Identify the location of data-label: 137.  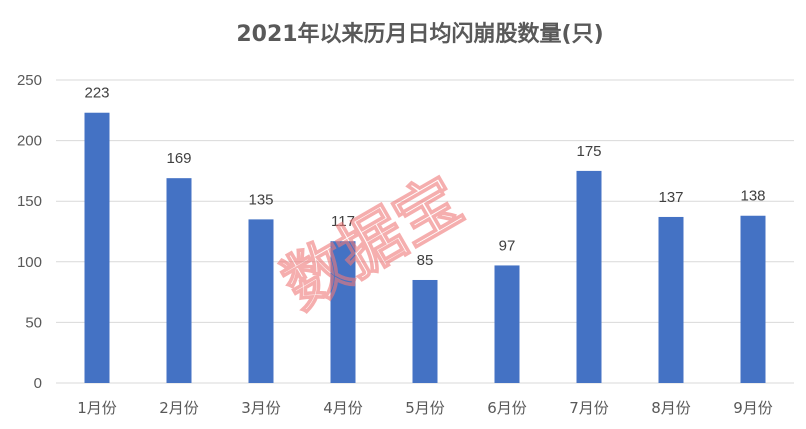
(670, 197).